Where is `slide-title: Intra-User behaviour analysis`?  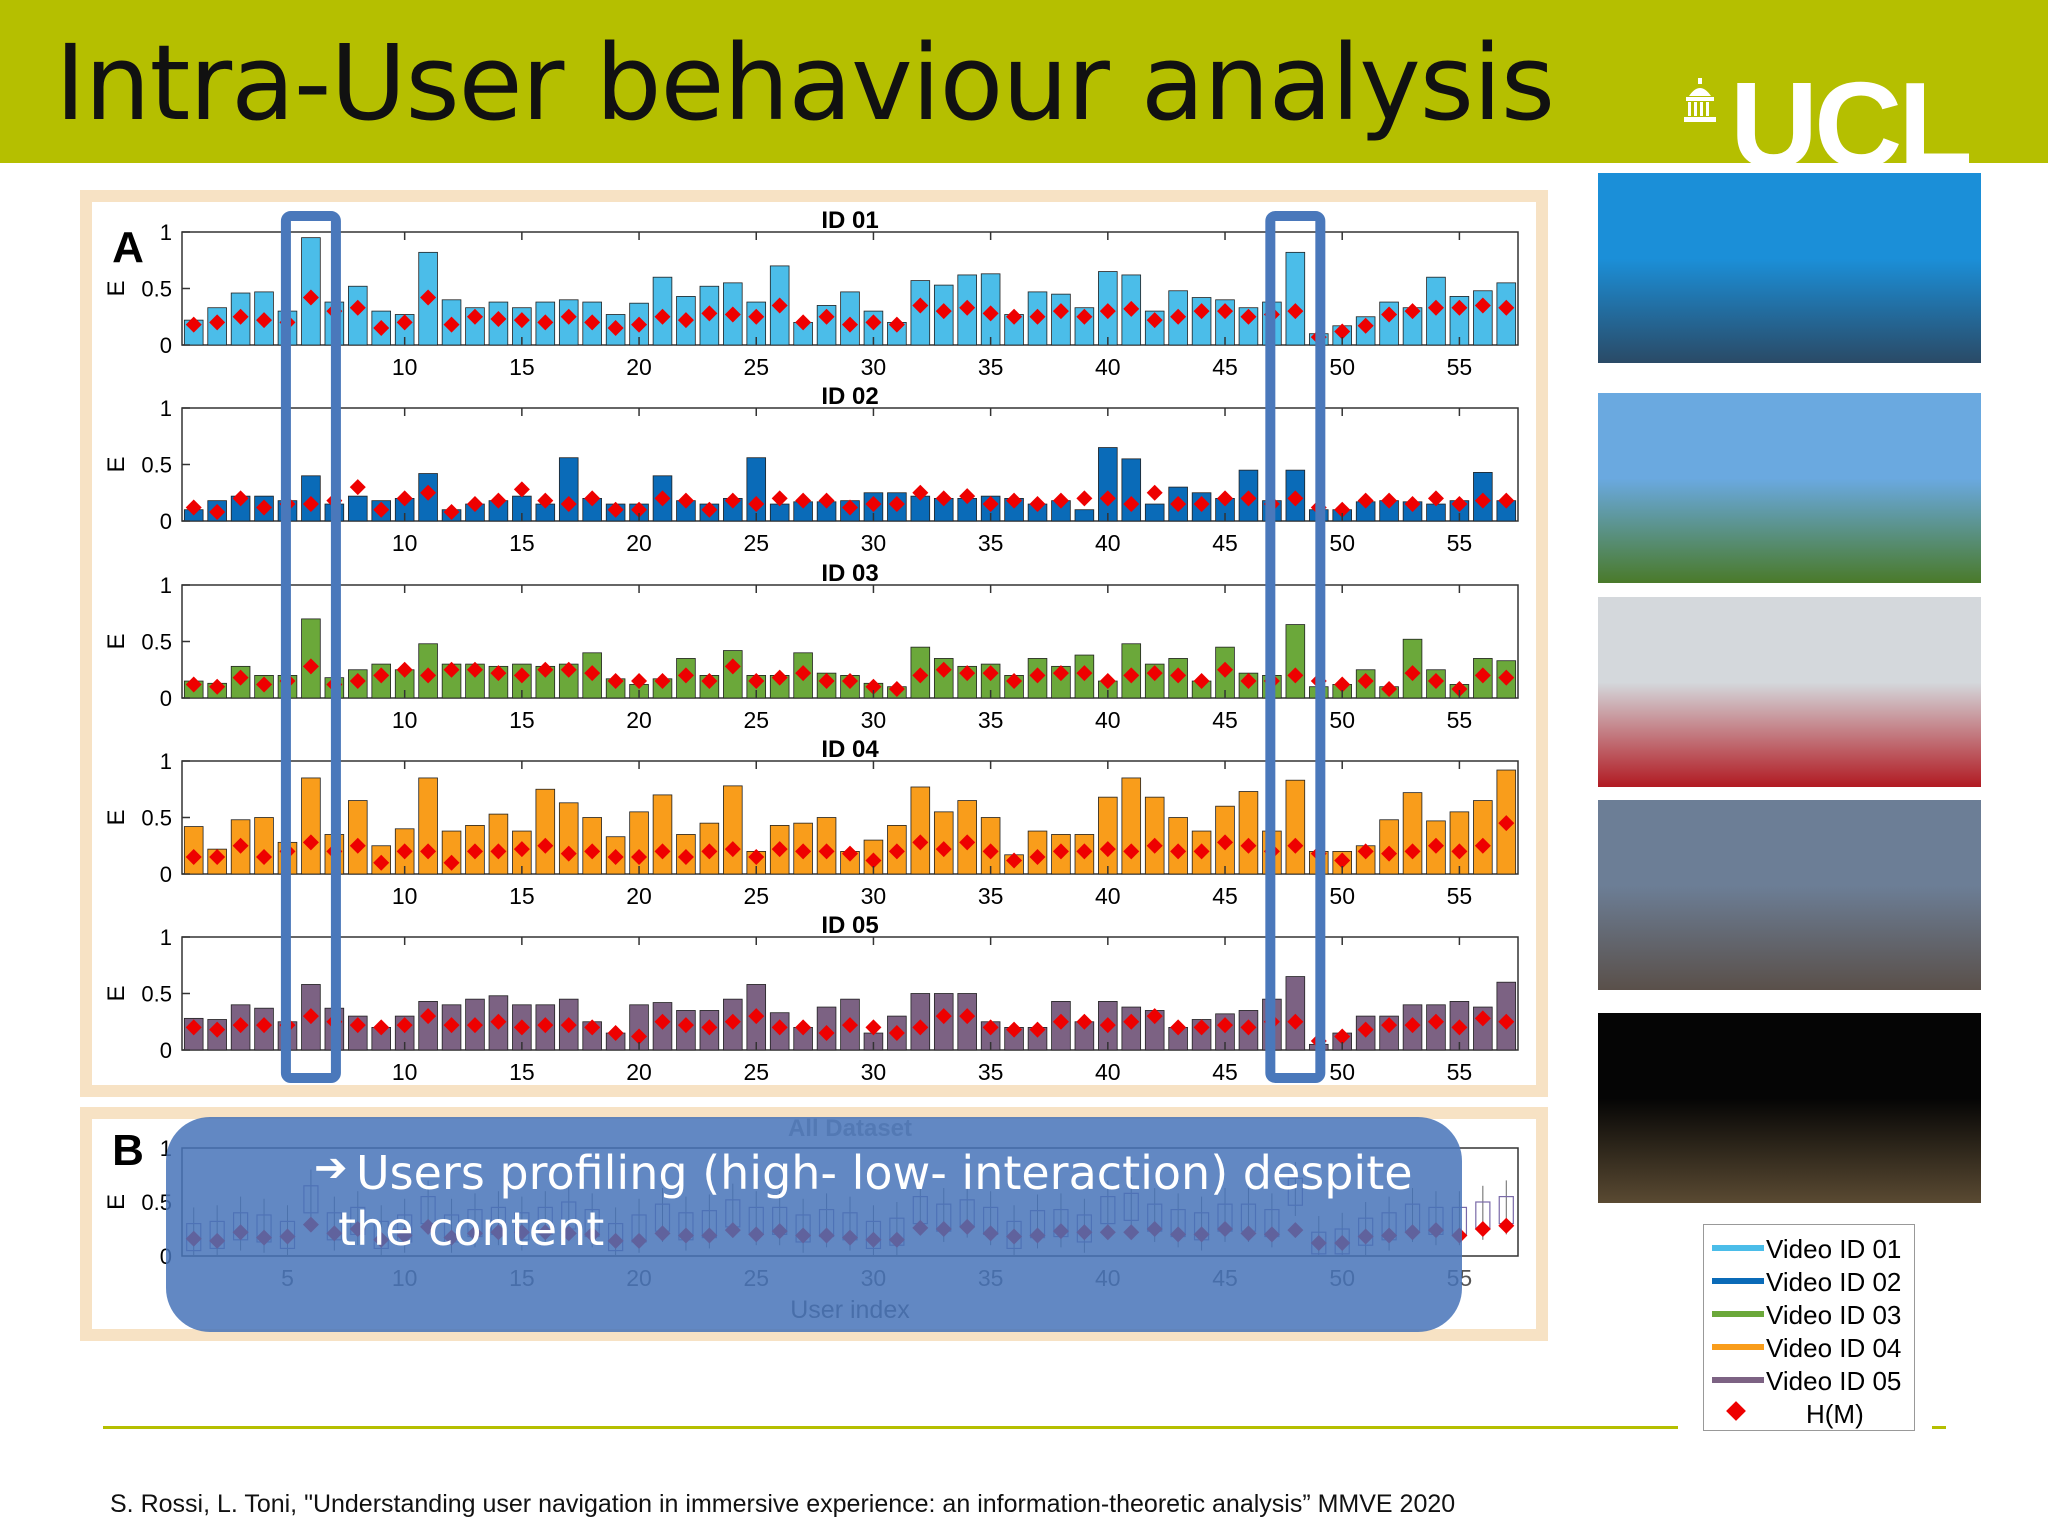
slide-title: Intra-User behaviour analysis is located at coordinates (805, 83).